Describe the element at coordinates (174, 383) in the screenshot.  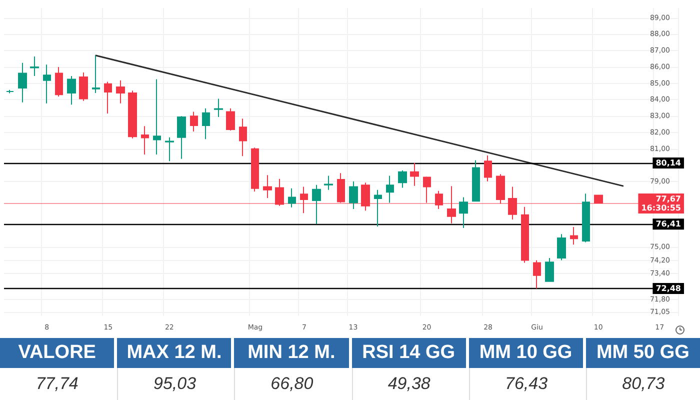
I see `text: 95,03` at that location.